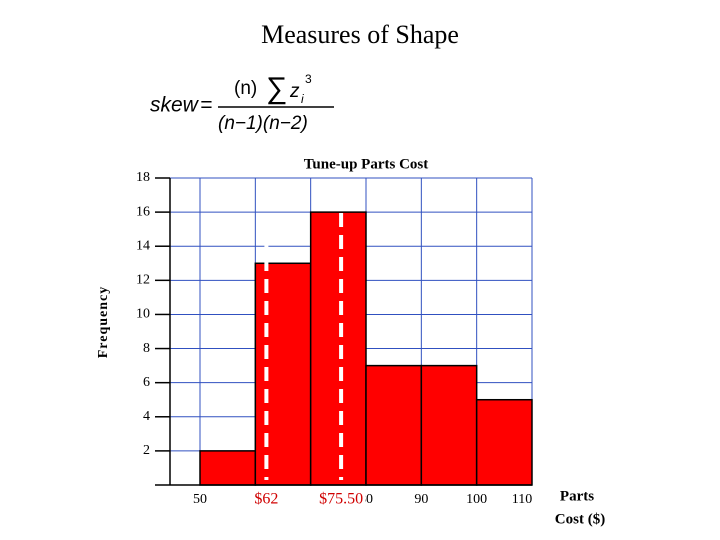 The image size is (720, 540). What do you see at coordinates (143, 245) in the screenshot?
I see `y-tick-label: 14` at bounding box center [143, 245].